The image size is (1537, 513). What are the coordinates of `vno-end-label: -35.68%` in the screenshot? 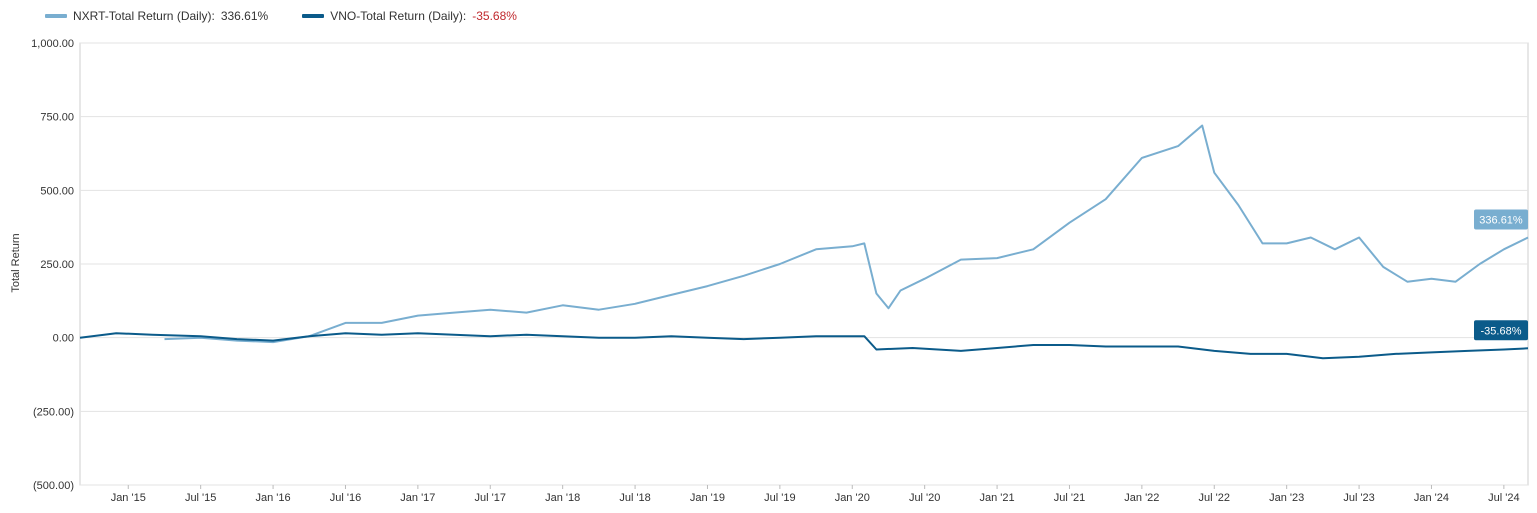 It's located at (1501, 330).